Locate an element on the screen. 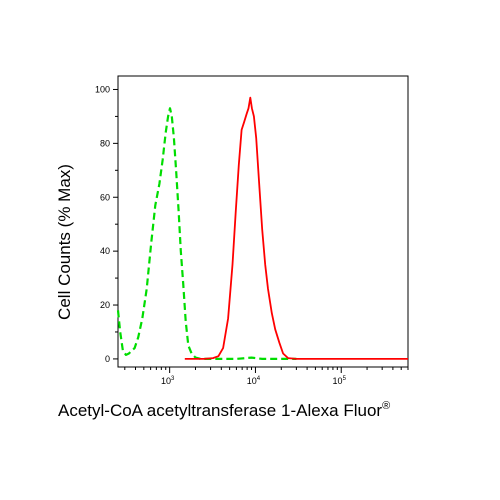 This screenshot has height=500, width=500. y-axis-ticks: 0 20 40 60 80 100 is located at coordinates (106, 224).